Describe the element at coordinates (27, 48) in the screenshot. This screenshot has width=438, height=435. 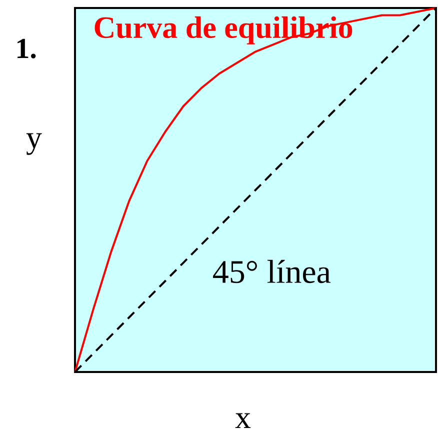
I see `text: 1.` at that location.